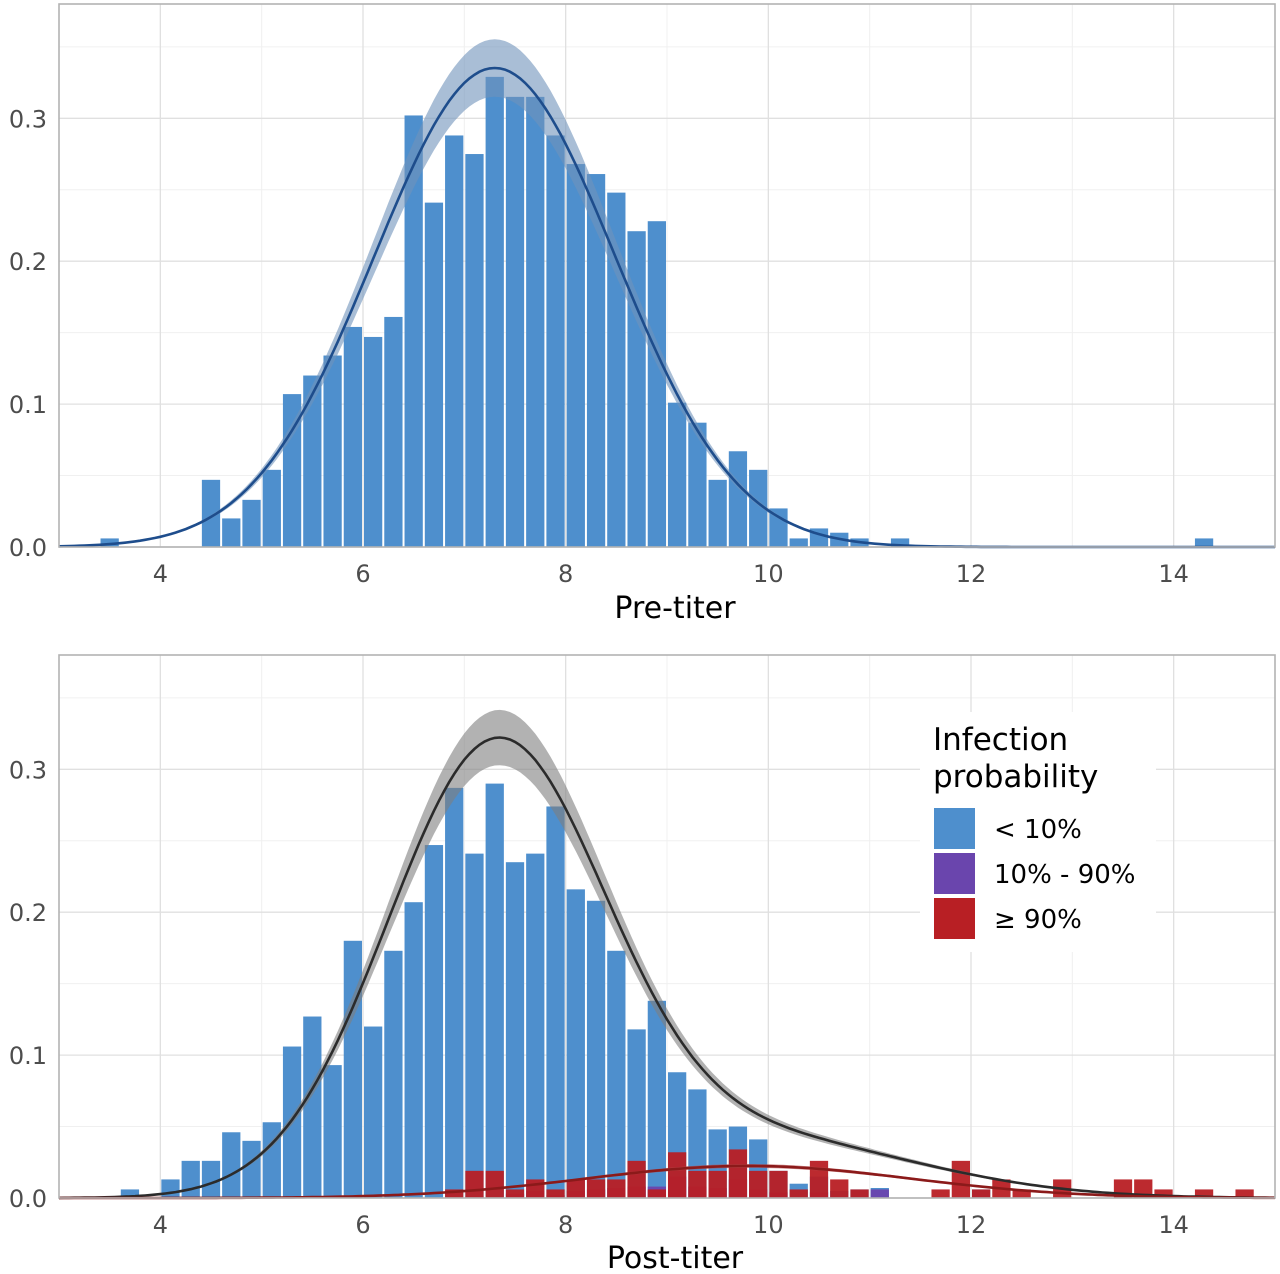  What do you see at coordinates (1038, 920) in the screenshot?
I see `legend-label: ≥ 90%` at bounding box center [1038, 920].